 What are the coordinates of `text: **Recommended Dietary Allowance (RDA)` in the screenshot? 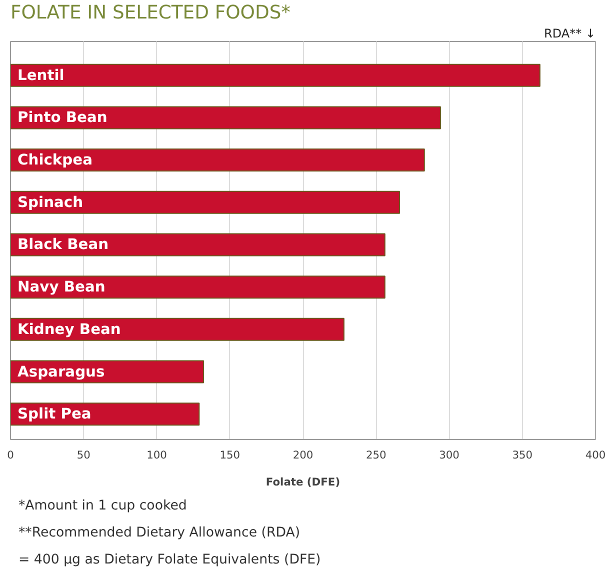 It's located at (159, 533).